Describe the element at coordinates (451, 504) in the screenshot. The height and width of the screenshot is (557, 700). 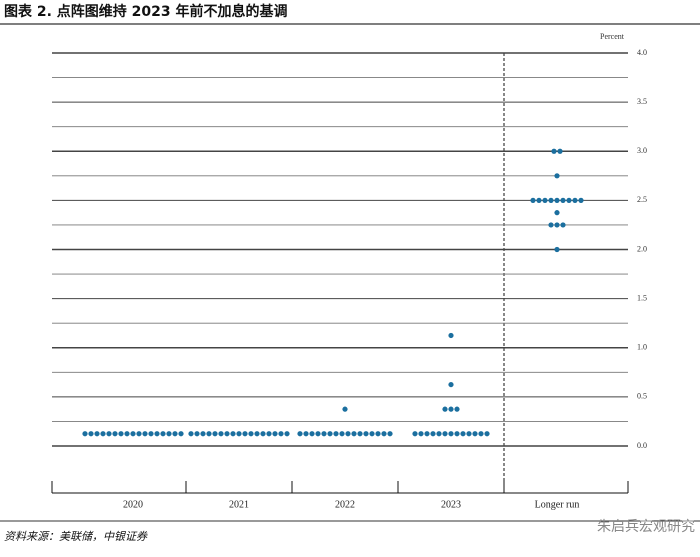
I see `x-tick-label: 2023` at that location.